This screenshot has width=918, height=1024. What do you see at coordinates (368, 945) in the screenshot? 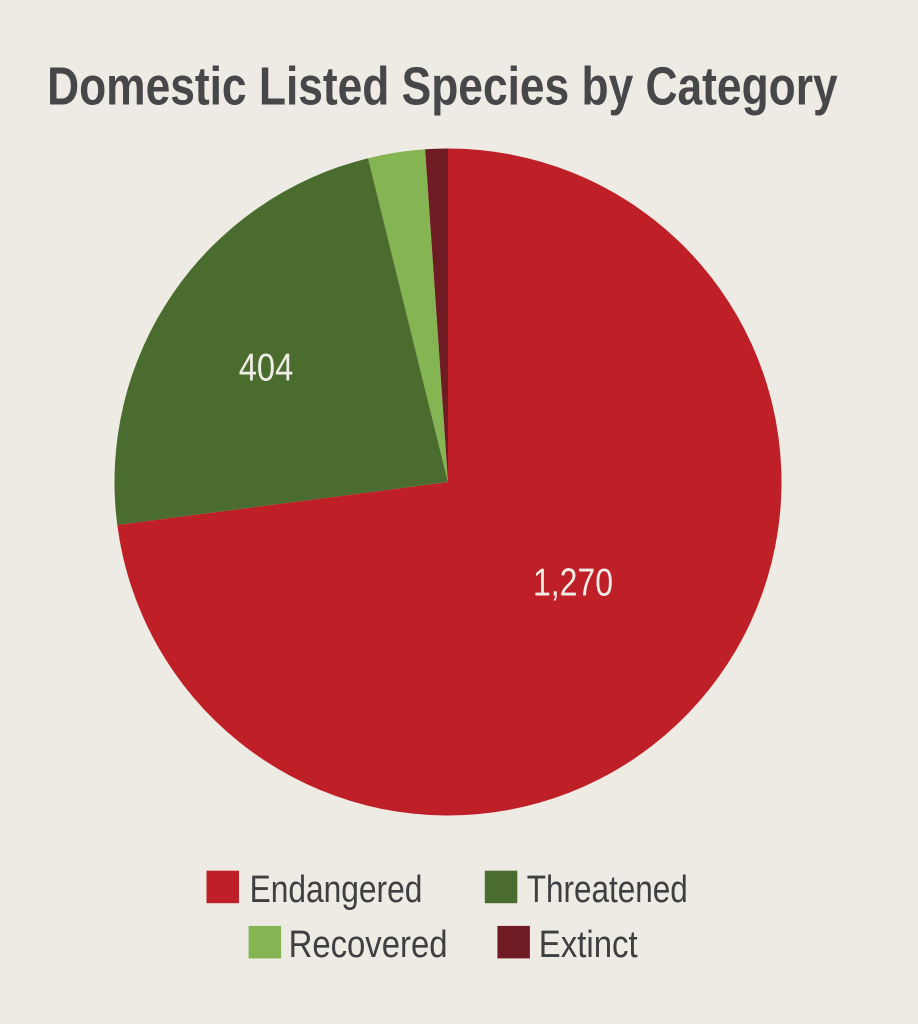
I see `svg-text: Recovered` at bounding box center [368, 945].